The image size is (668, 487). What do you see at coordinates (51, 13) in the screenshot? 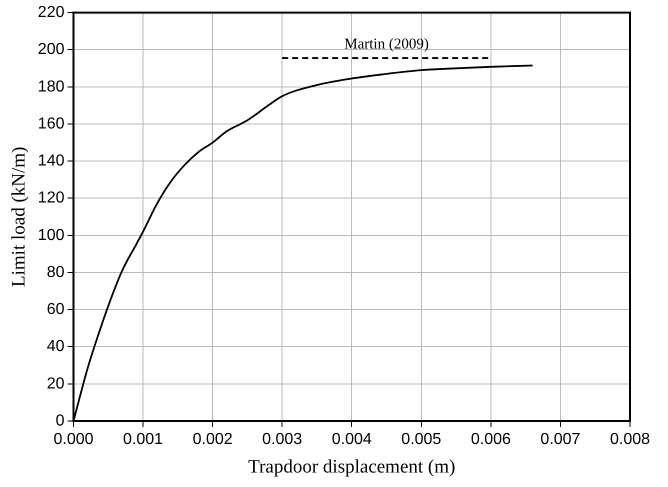
I see `y-tick-label: 220` at bounding box center [51, 13].